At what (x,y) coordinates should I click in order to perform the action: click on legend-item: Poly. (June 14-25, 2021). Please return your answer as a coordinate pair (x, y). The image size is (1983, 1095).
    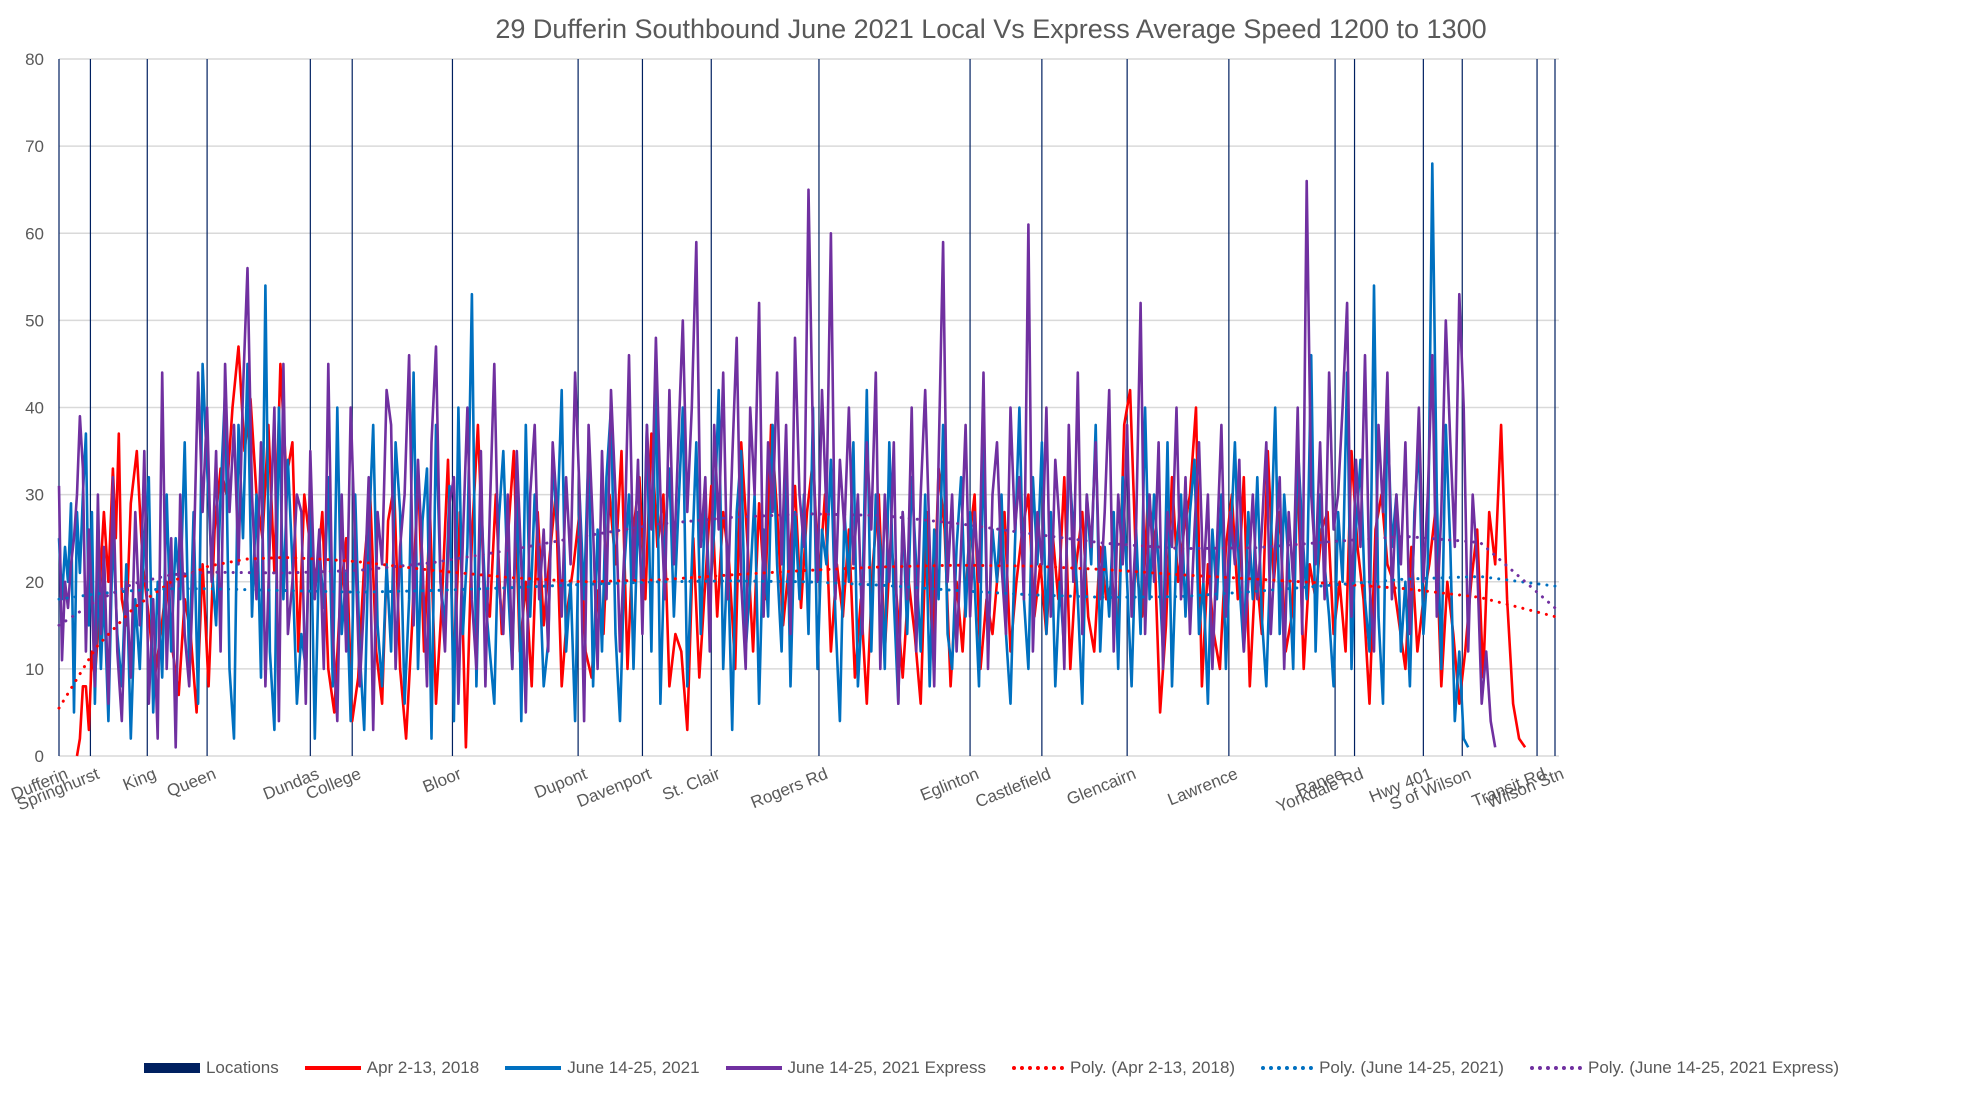
    Looking at the image, I should click on (1382, 1068).